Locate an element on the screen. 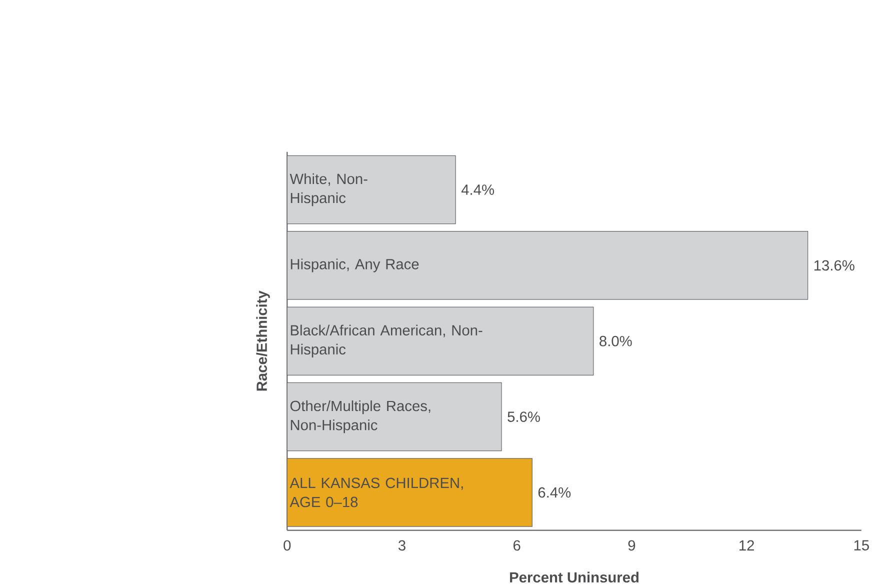 This screenshot has width=872, height=585. data-label: 4.4% is located at coordinates (477, 189).